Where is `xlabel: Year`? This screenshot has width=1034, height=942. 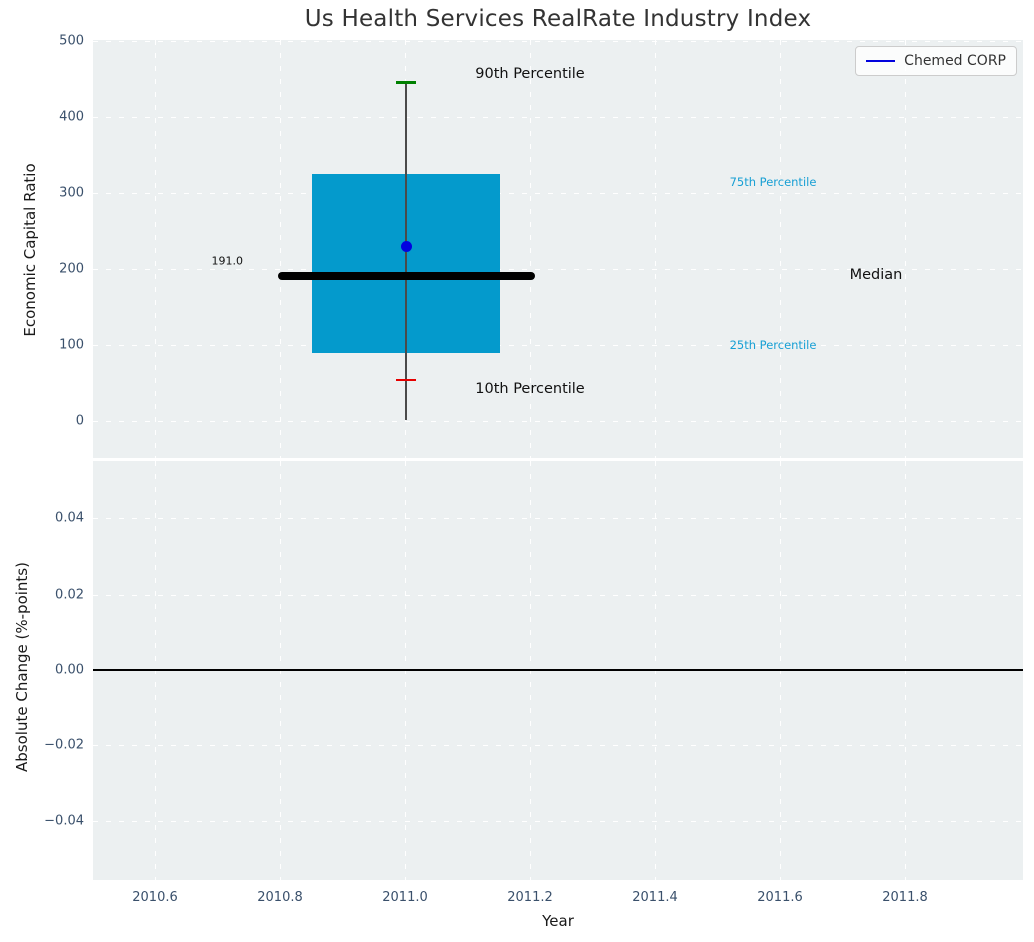
xlabel: Year is located at coordinates (558, 921).